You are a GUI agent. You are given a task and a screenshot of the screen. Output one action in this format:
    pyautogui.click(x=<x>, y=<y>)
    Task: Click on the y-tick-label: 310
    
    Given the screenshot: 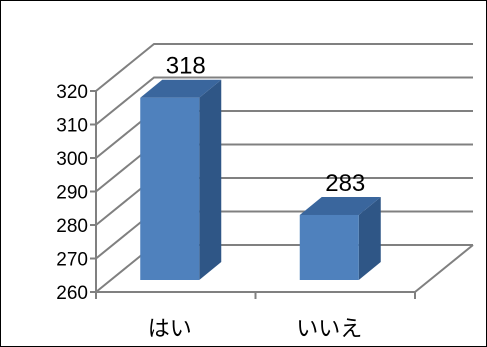 What is the action you would take?
    pyautogui.click(x=72, y=126)
    